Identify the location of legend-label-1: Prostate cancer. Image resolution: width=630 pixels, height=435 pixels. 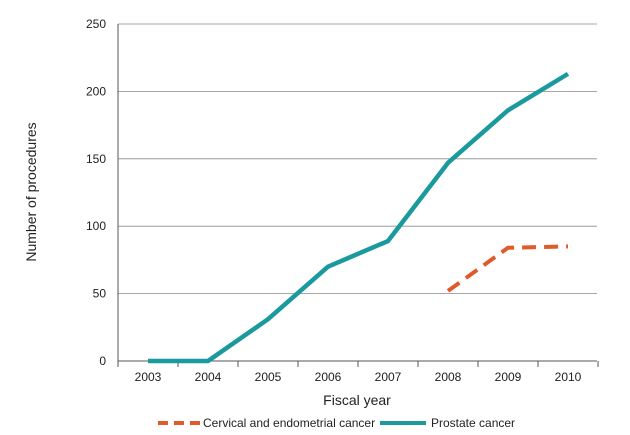
(473, 423).